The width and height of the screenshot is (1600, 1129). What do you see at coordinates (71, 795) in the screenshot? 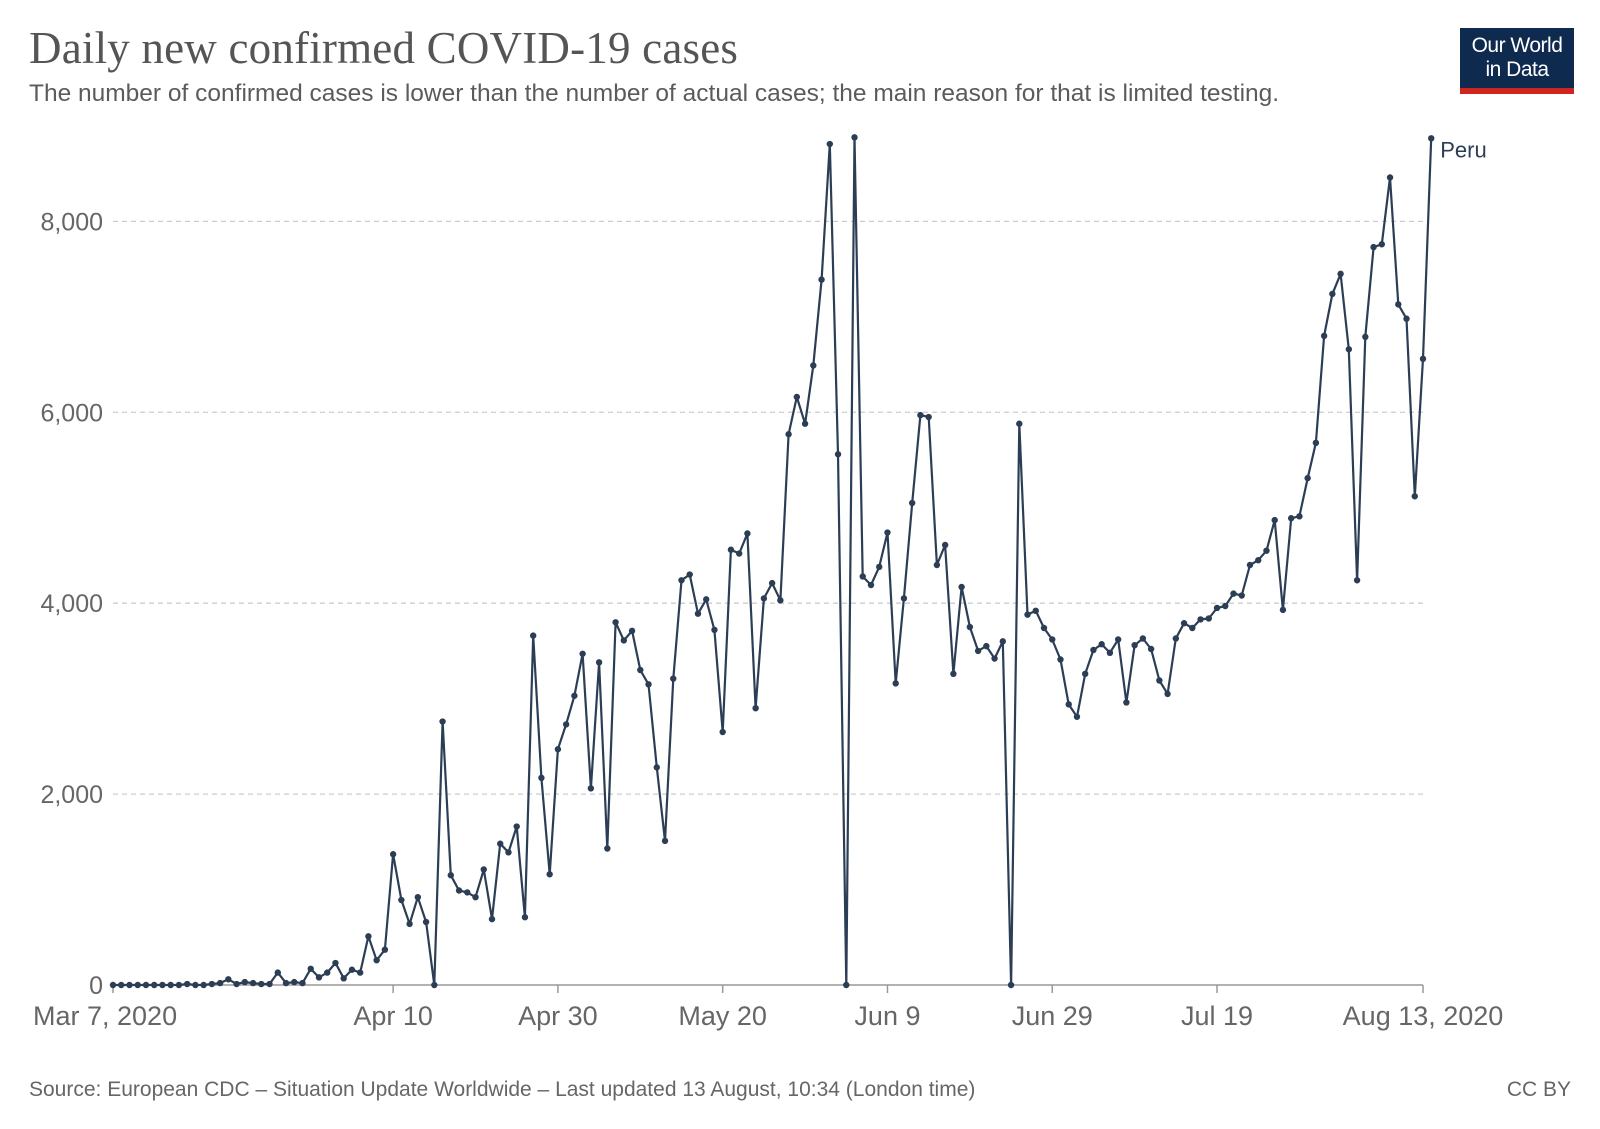
I see `y-tick-label: 2,000` at bounding box center [71, 795].